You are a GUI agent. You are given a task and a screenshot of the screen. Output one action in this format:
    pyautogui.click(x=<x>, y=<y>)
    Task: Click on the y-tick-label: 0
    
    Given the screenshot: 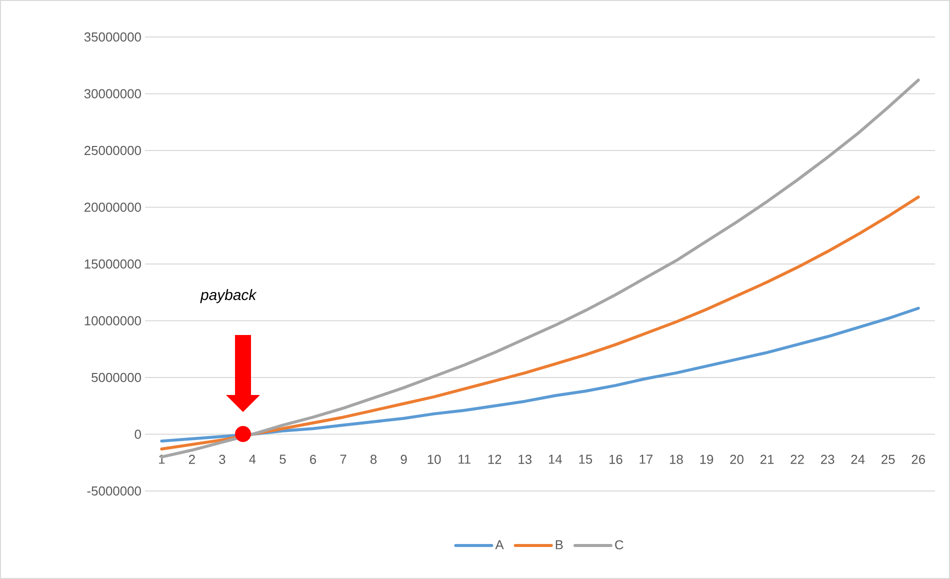 What is the action you would take?
    pyautogui.click(x=137, y=434)
    